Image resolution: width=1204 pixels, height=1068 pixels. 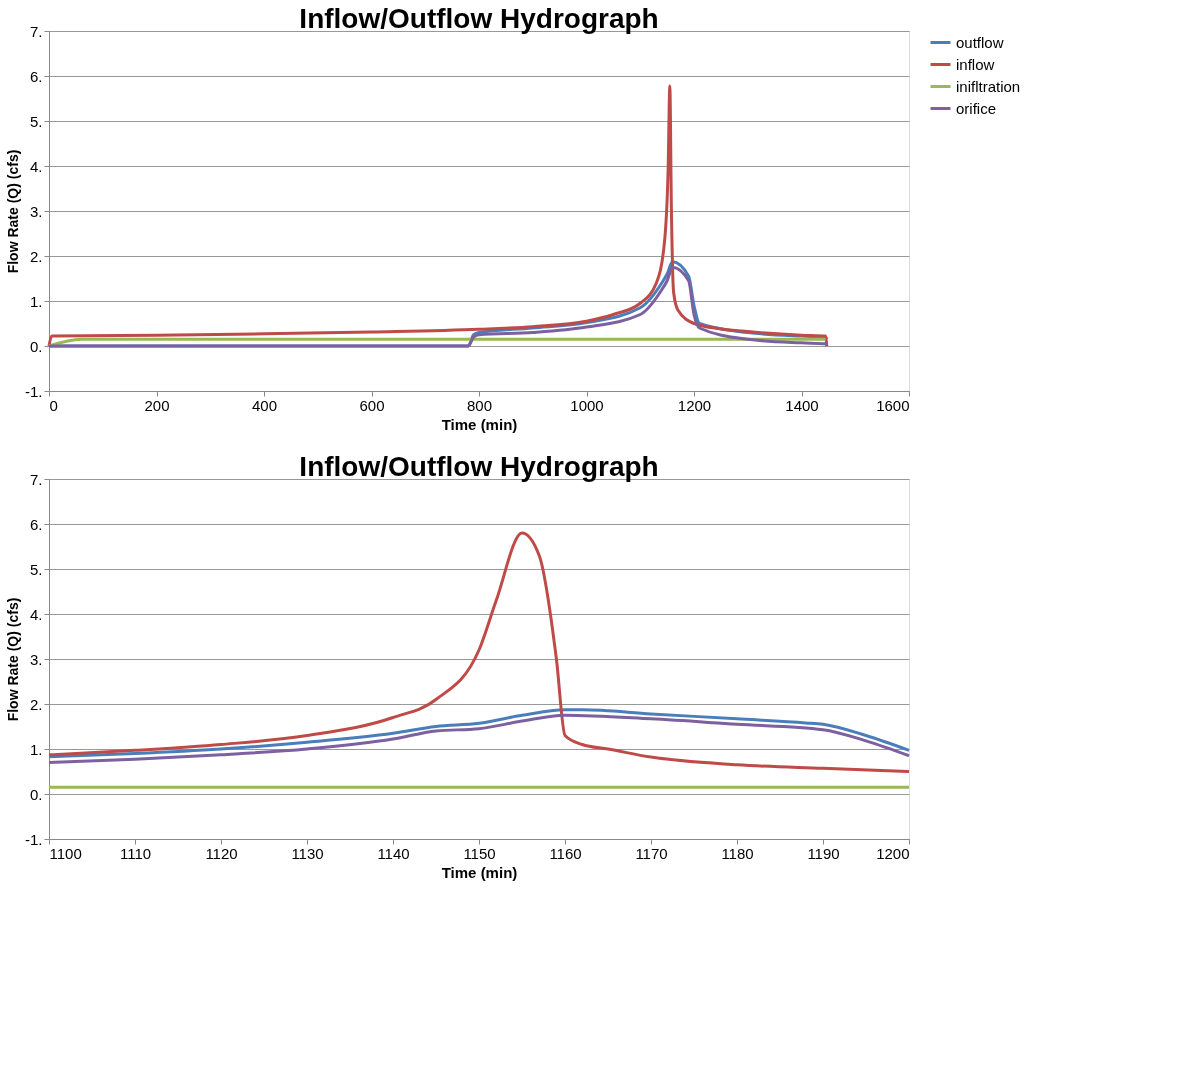 What do you see at coordinates (479, 853) in the screenshot?
I see `x-tick-label: 1150` at bounding box center [479, 853].